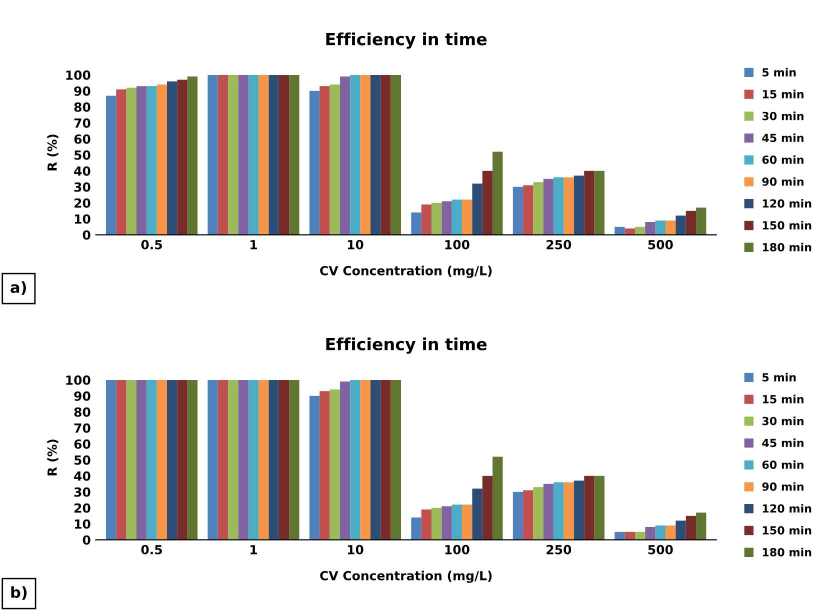 The image size is (833, 610). Describe the element at coordinates (151, 549) in the screenshot. I see `x-tick-label: 0.5` at that location.